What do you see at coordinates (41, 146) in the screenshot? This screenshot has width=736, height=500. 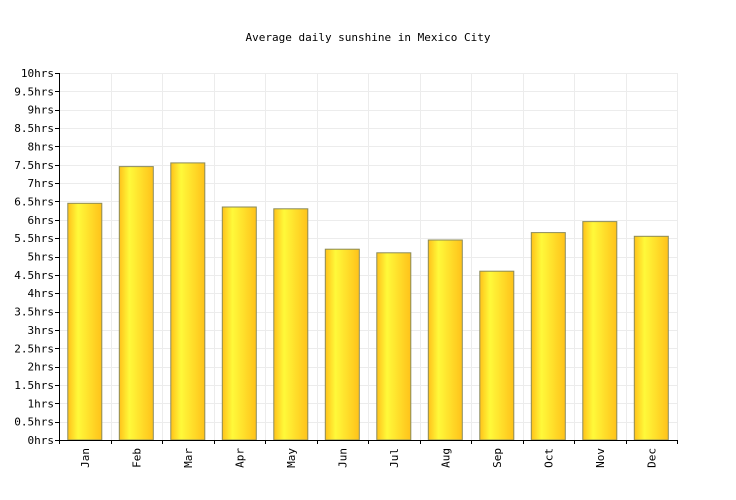 I see `y-tick-label: 8hrs` at bounding box center [41, 146].